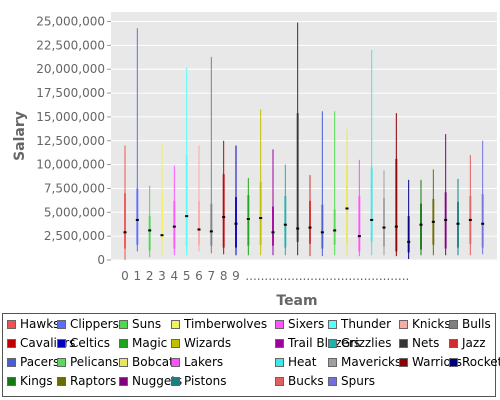 Image resolution: width=500 pixels, height=400 pixels. Describe the element at coordinates (90, 343) in the screenshot. I see `legend-label: Celtics` at that location.